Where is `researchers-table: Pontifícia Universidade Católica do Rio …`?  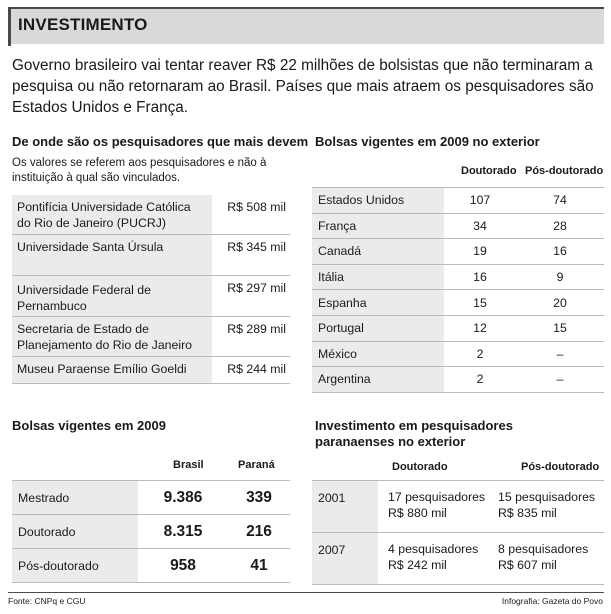 researchers-table: Pontifícia Universidade Católica do Rio … is located at coordinates (151, 289).